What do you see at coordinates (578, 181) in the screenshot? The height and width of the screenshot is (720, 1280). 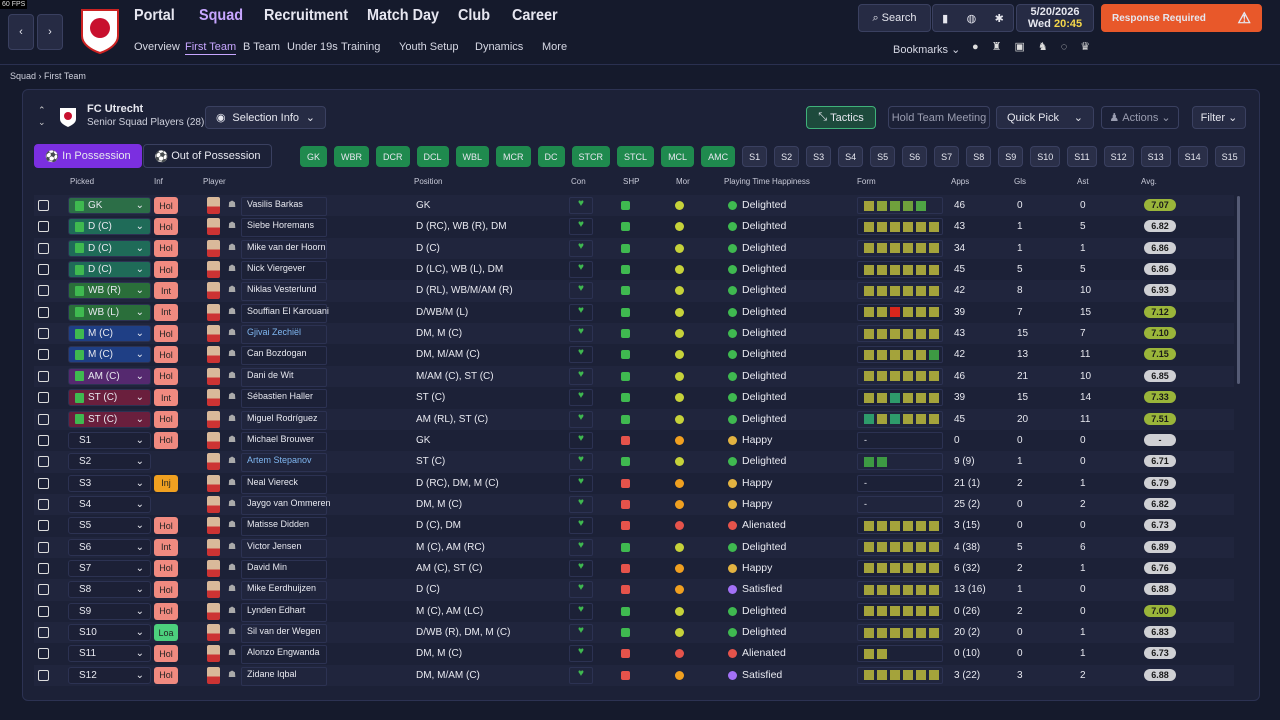 I see `column-header: Con` at bounding box center [578, 181].